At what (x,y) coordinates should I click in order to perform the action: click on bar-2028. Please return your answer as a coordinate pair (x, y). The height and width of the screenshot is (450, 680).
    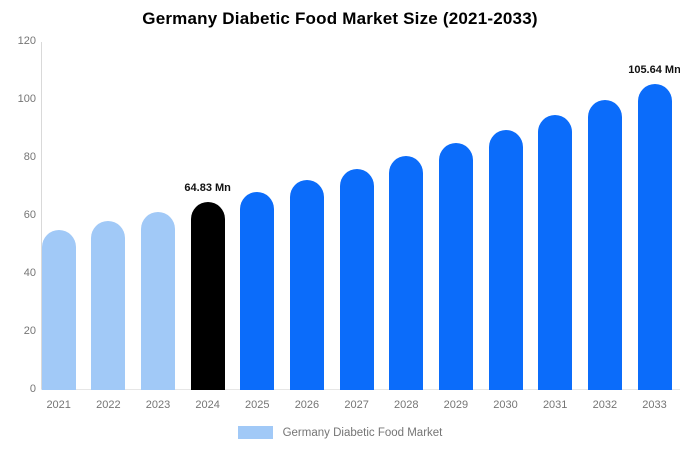
    Looking at the image, I should click on (406, 273).